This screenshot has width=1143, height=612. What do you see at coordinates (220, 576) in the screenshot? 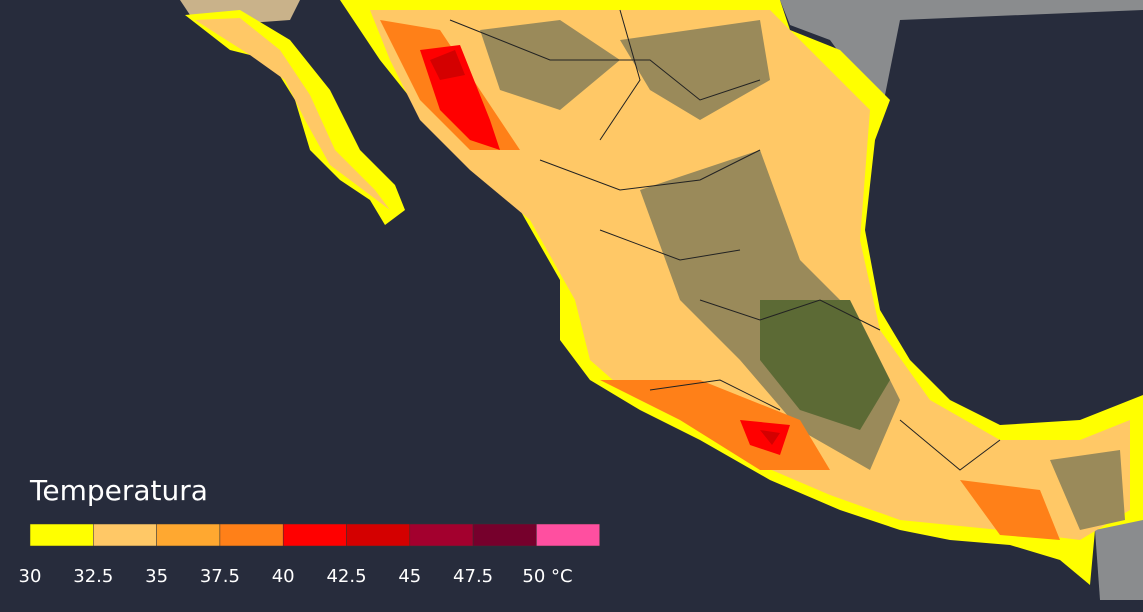
I see `legend-tick-label: 37.5` at bounding box center [220, 576].